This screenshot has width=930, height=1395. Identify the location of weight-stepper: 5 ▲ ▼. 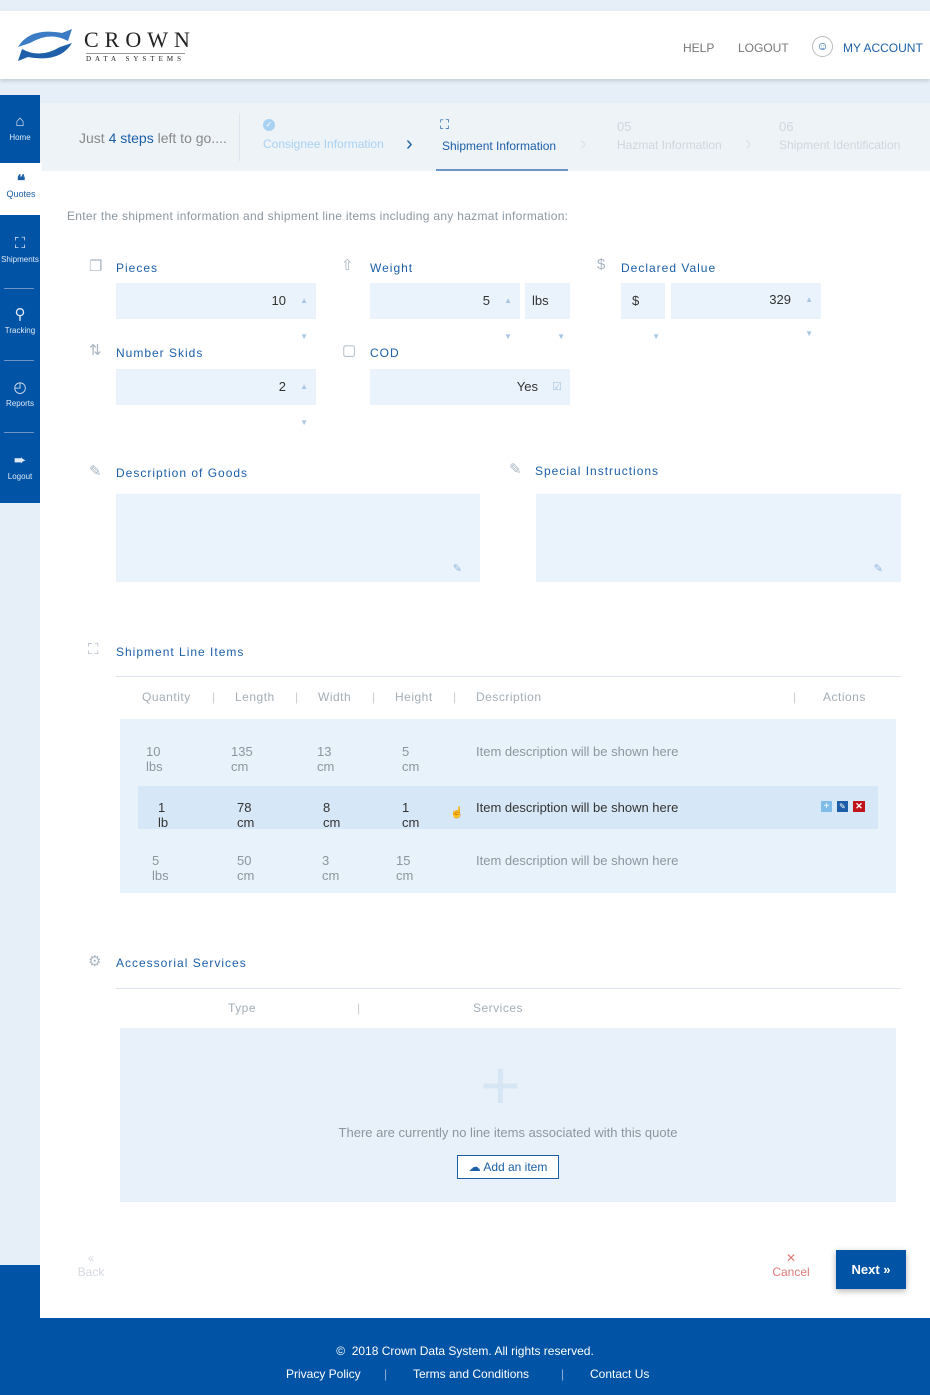
(445, 312).